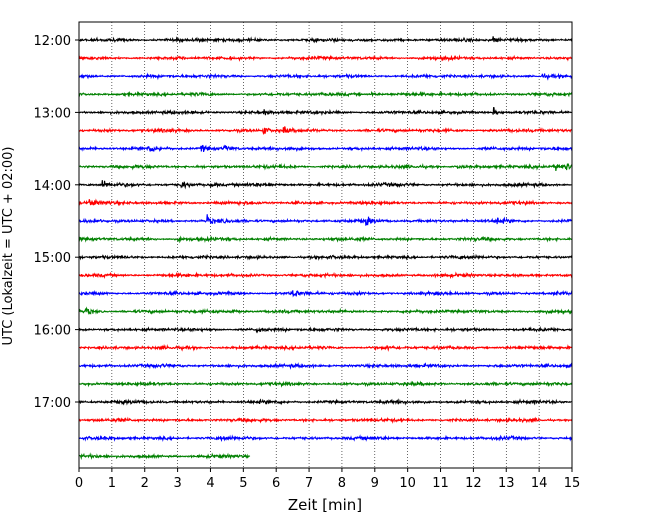 Image resolution: width=650 pixels, height=520 pixels. What do you see at coordinates (572, 483) in the screenshot?
I see `x-tick-label: 15` at bounding box center [572, 483].